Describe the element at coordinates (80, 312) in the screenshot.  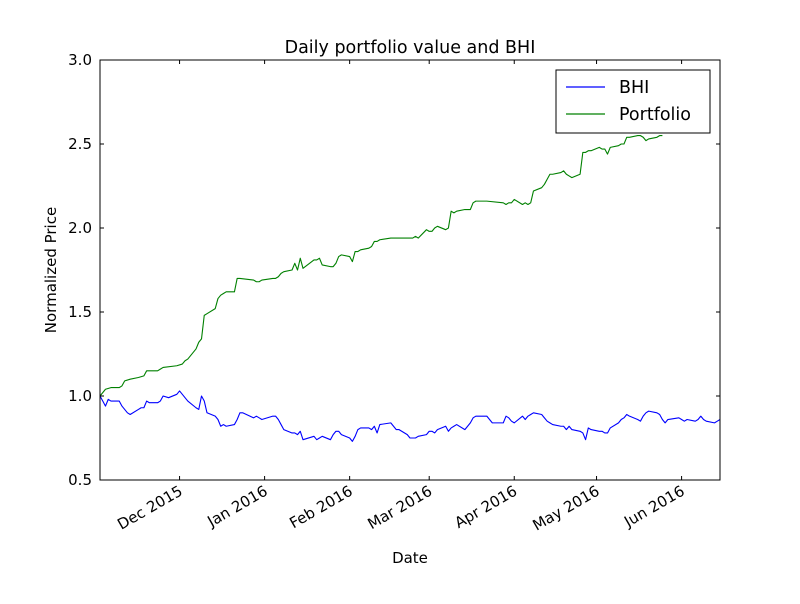
I see `y-tick-label: 1.5` at that location.